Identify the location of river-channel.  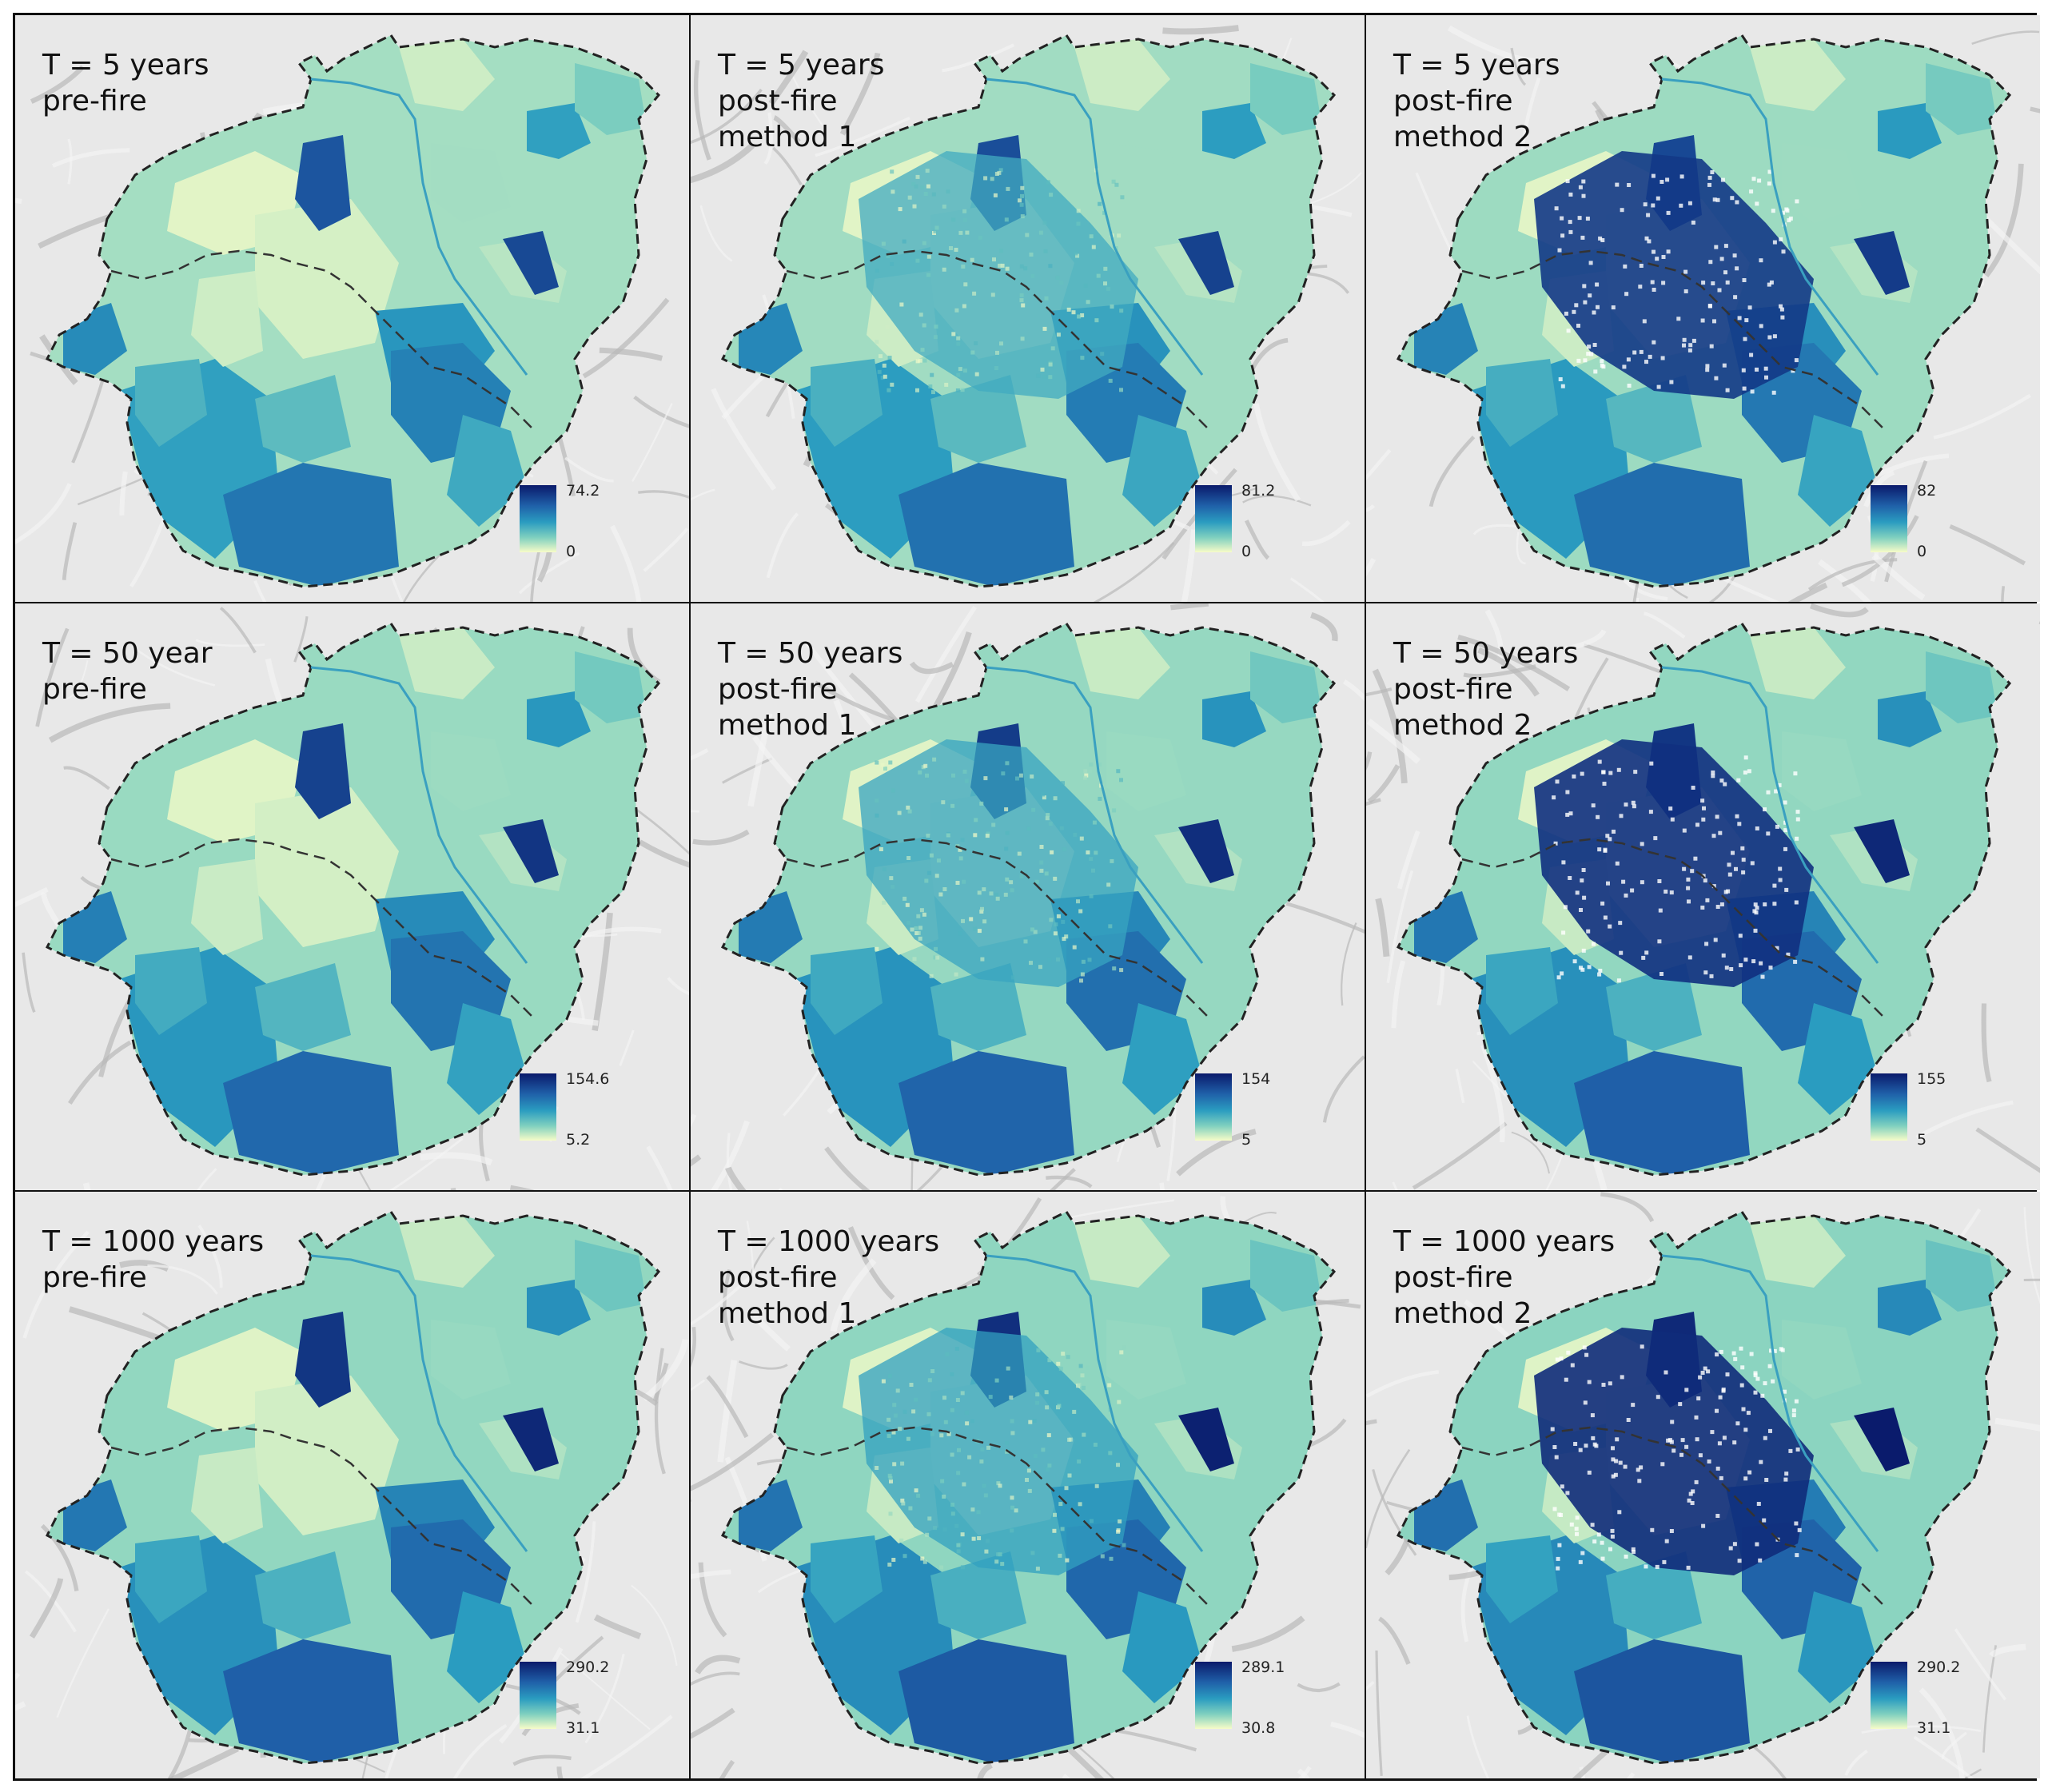
(419, 815).